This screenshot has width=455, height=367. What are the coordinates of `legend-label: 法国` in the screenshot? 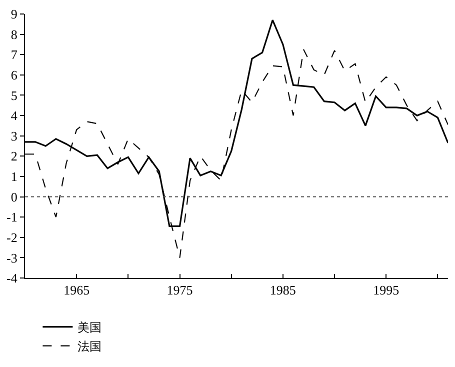 It's located at (90, 347).